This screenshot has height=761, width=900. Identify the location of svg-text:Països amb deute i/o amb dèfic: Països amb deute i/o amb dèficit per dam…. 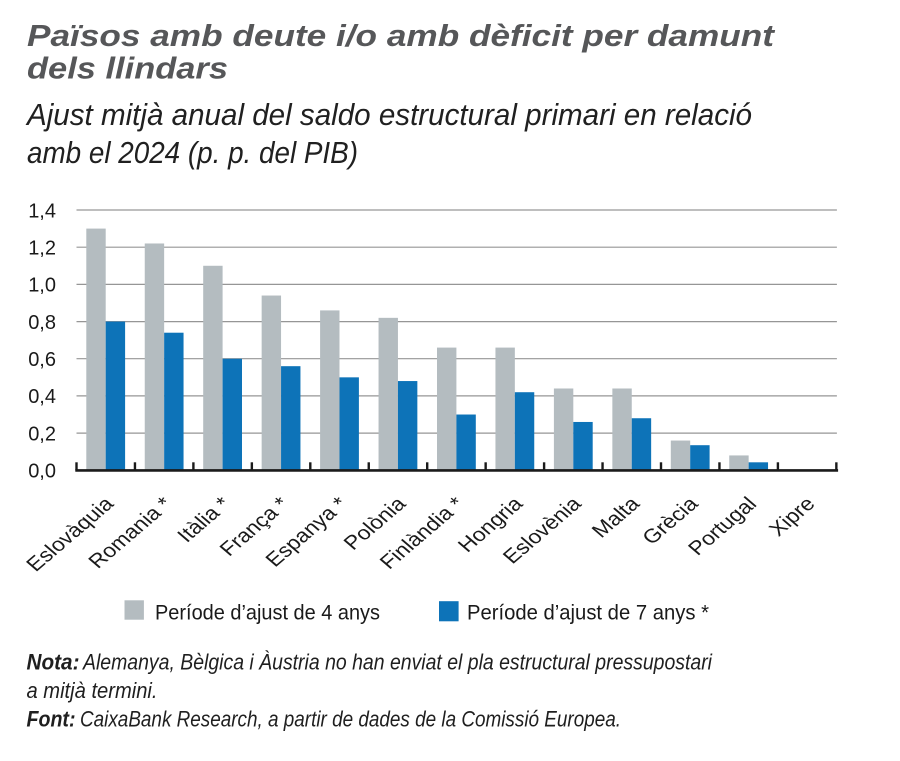
(401, 35).